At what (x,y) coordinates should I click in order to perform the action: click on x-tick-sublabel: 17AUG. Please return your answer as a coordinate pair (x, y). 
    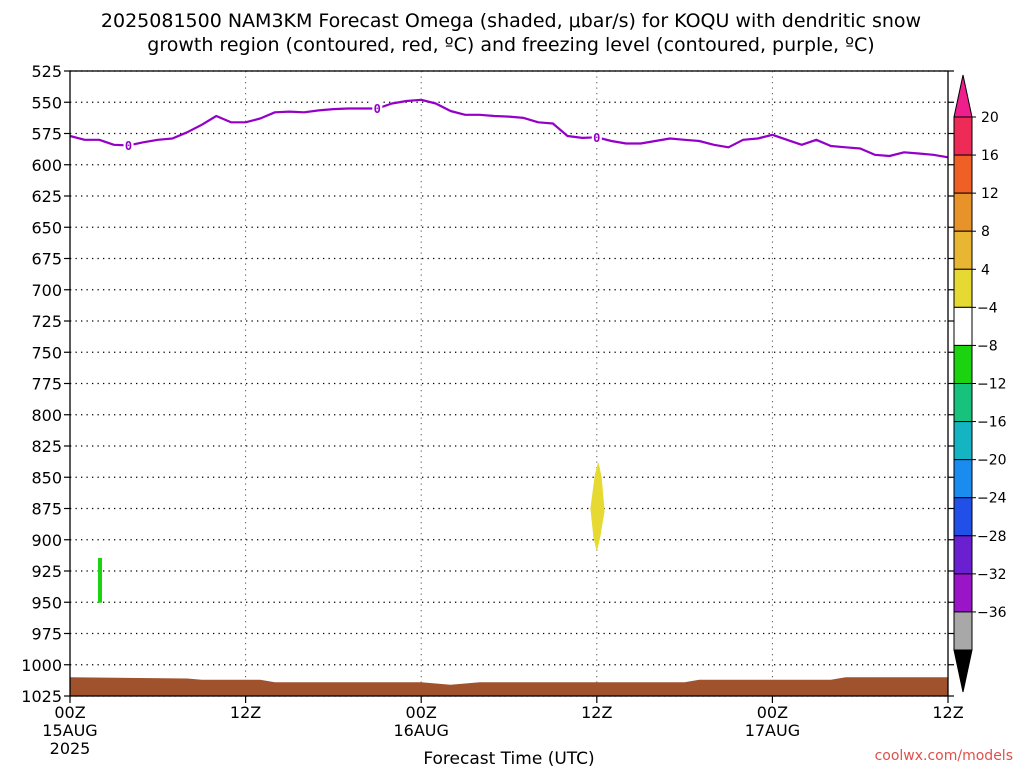
    Looking at the image, I should click on (772, 730).